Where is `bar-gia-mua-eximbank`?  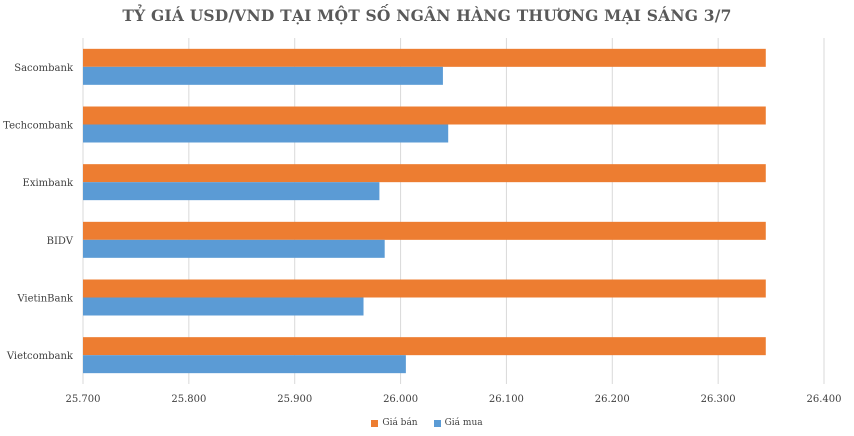
bar-gia-mua-eximbank is located at coordinates (231, 191).